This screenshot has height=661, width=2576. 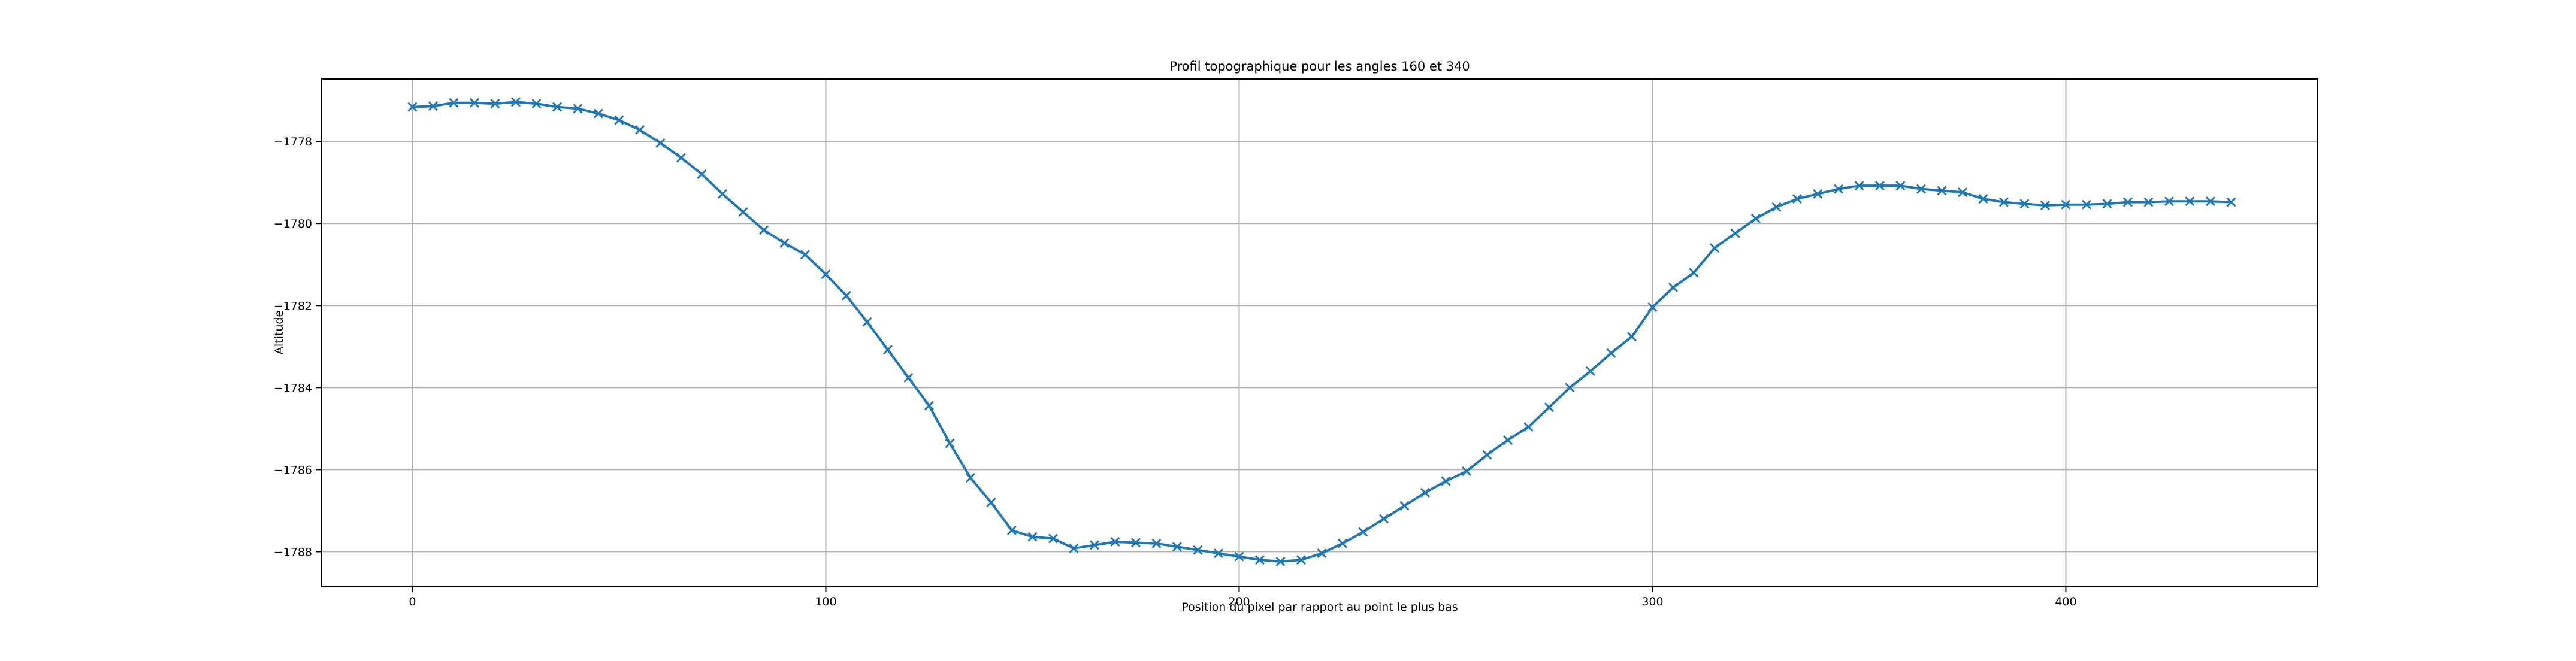 I want to click on y-tick-label: −1778, so click(x=293, y=142).